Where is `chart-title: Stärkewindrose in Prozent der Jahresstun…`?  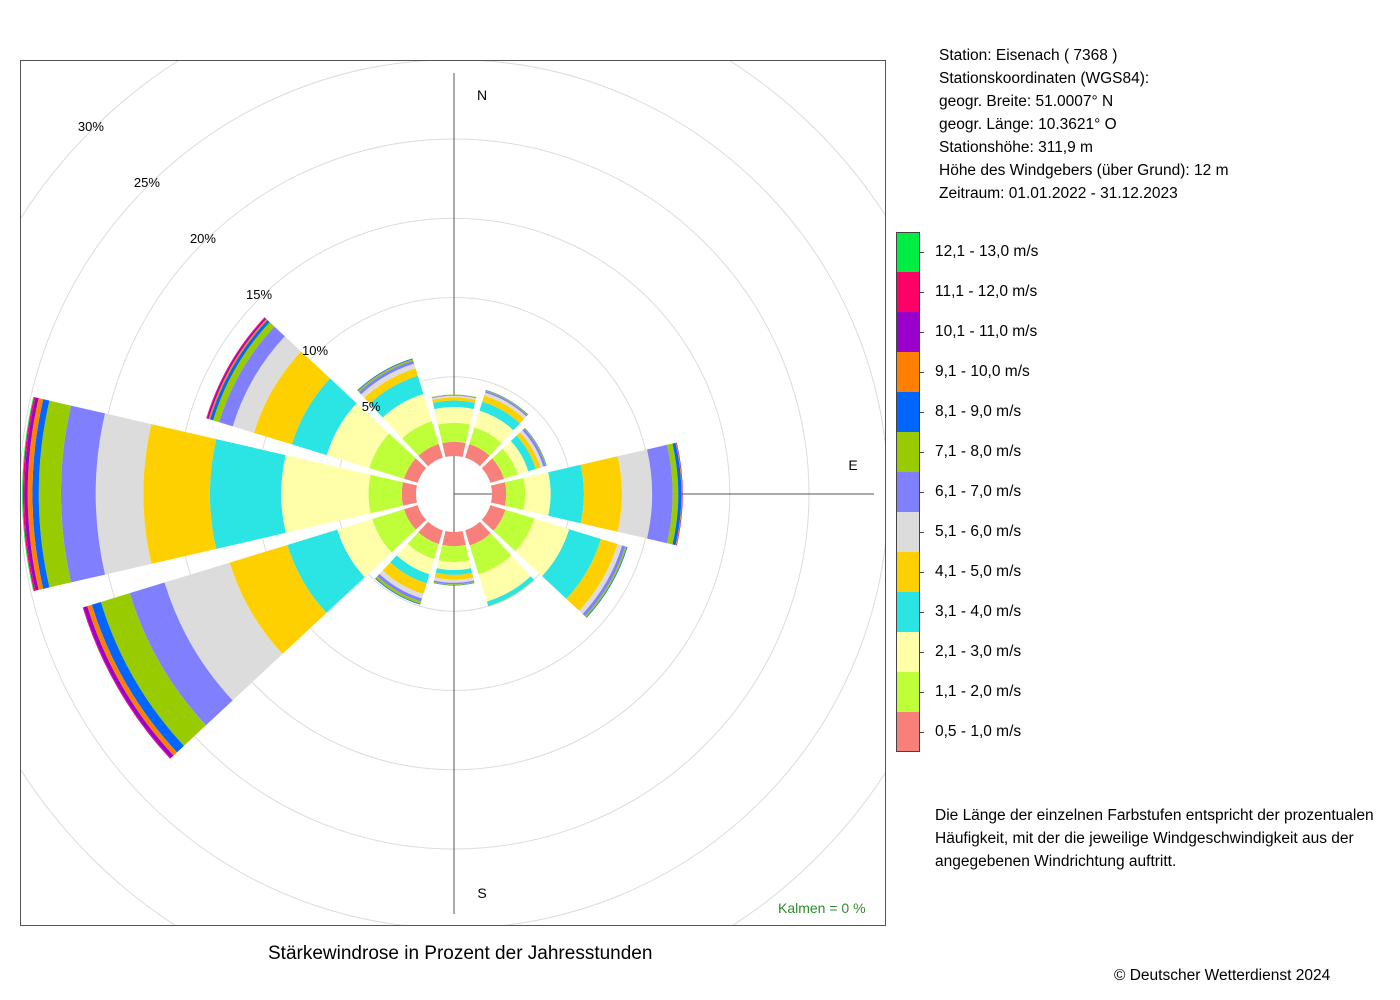
chart-title: Stärkewindrose in Prozent der Jahresstun… is located at coordinates (460, 953).